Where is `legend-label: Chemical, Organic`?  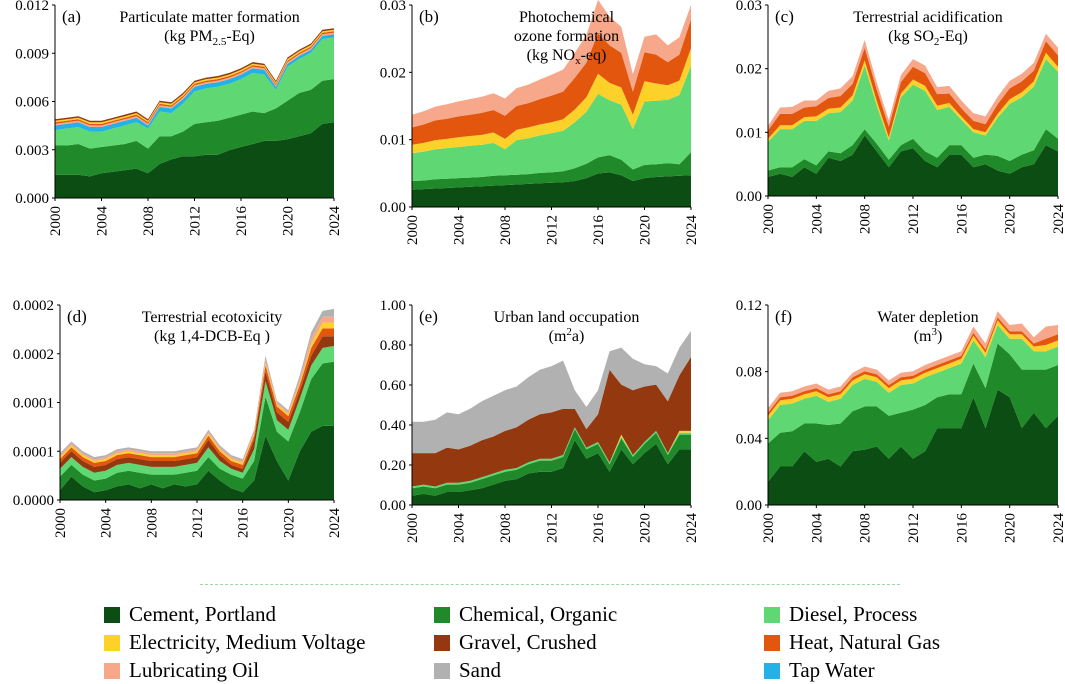
legend-label: Chemical, Organic is located at coordinates (538, 614).